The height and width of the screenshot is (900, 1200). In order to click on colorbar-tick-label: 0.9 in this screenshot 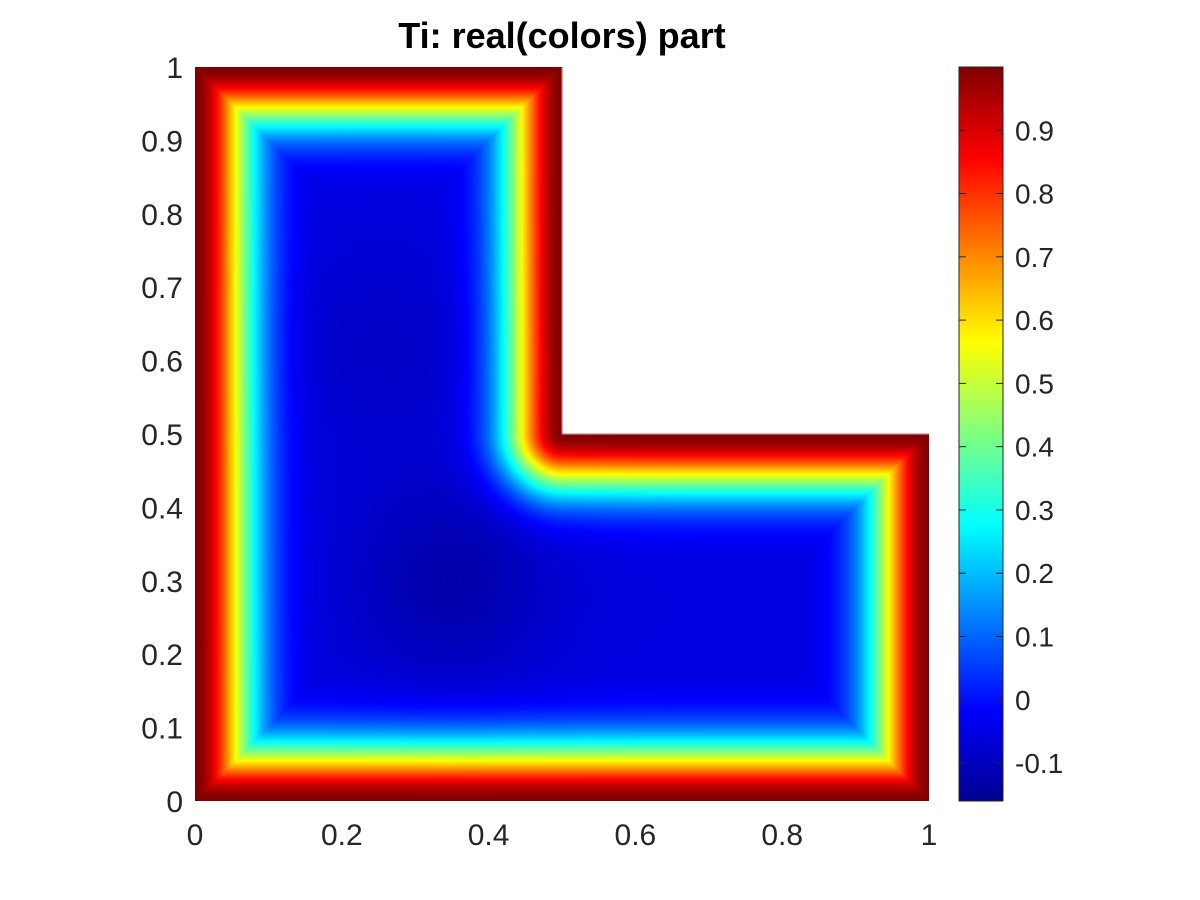, I will do `click(1034, 130)`.